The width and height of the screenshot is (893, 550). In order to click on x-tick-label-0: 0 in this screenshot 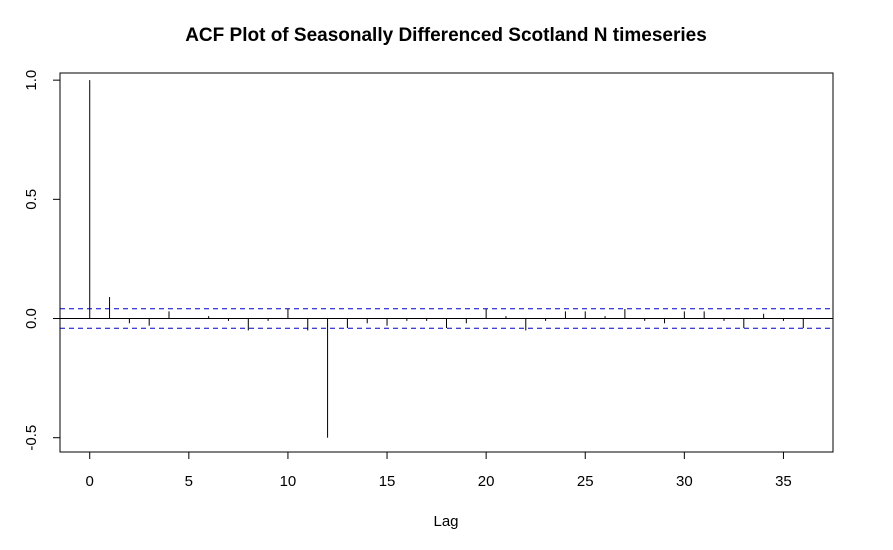, I will do `click(90, 481)`.